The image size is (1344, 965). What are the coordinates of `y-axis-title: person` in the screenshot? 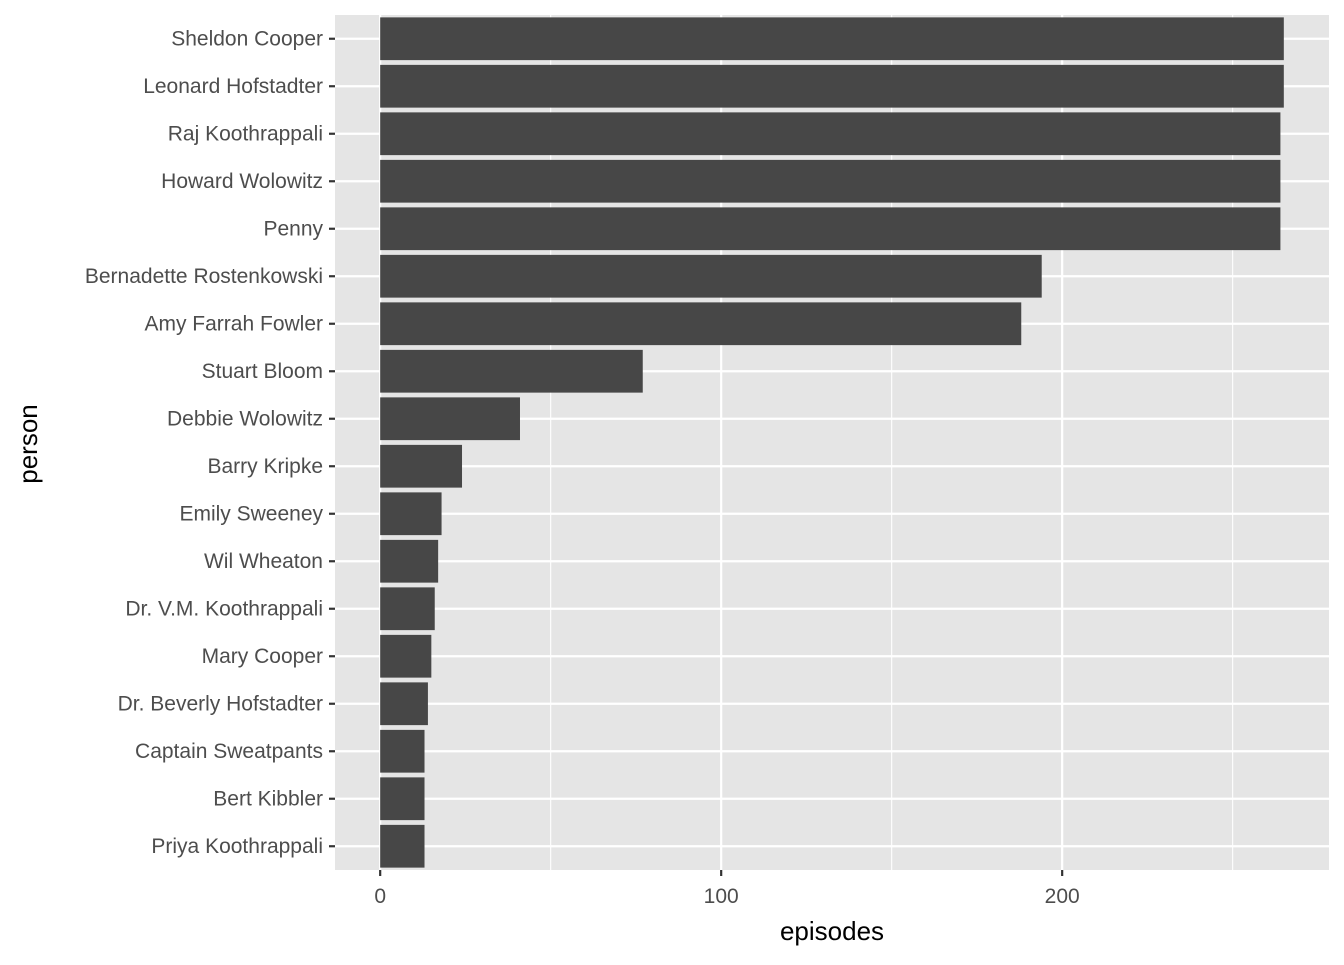 It's located at (28, 444).